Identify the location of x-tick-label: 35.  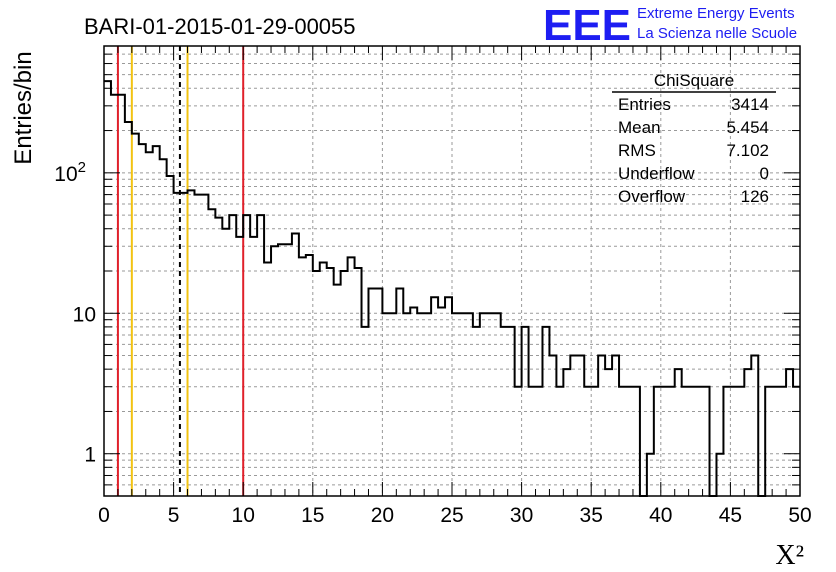
(591, 515).